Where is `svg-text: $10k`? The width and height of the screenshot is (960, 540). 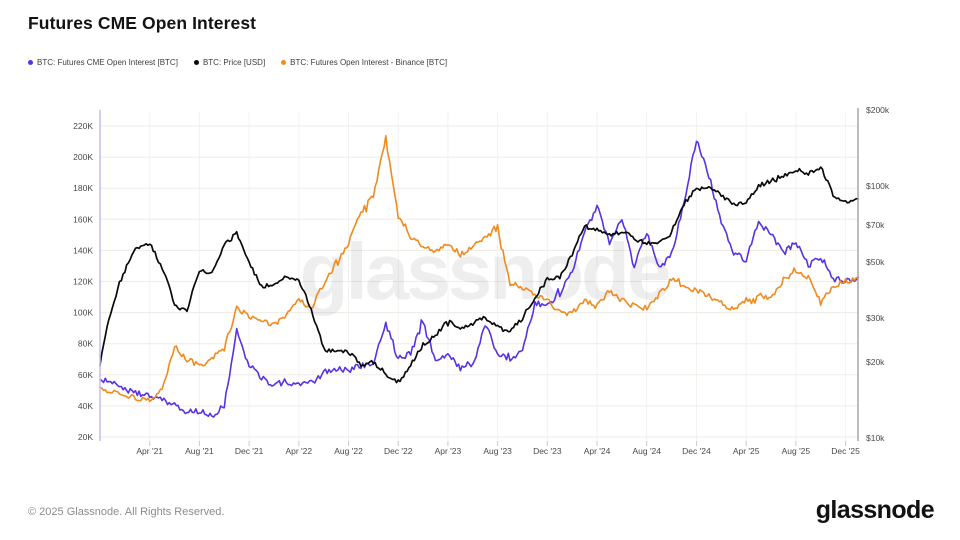 svg-text: $10k is located at coordinates (875, 438).